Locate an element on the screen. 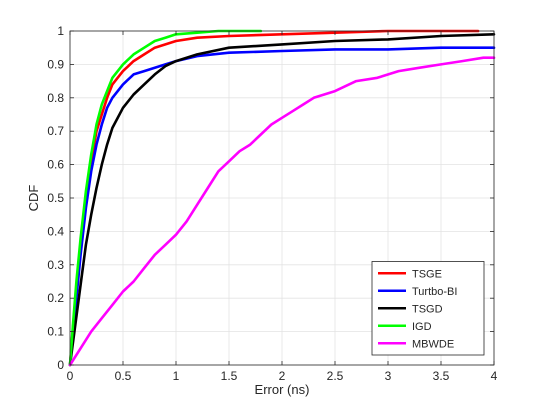 This screenshot has height=409, width=545. x-tick-label: 3 is located at coordinates (388, 376).